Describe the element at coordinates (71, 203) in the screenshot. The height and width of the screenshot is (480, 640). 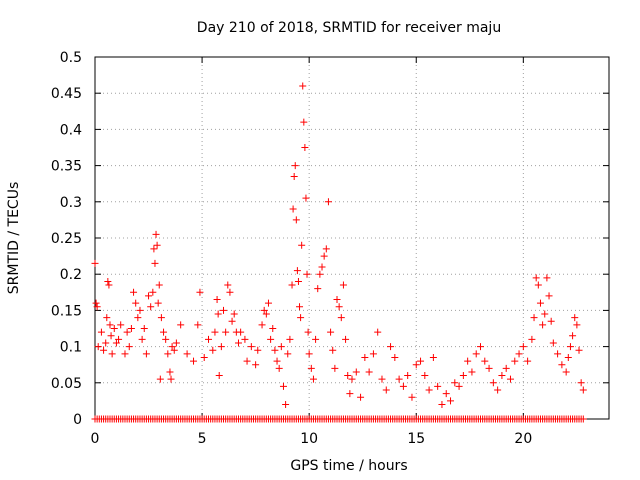
I see `y-tick-label: 0.3` at that location.